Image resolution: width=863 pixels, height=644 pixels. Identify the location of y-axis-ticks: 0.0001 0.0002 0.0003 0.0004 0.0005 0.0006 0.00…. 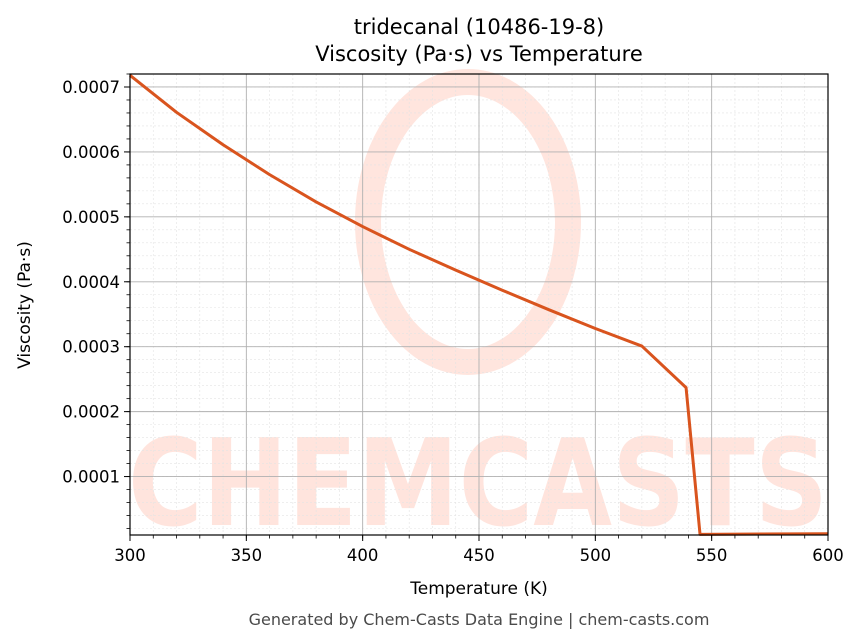
(96, 301).